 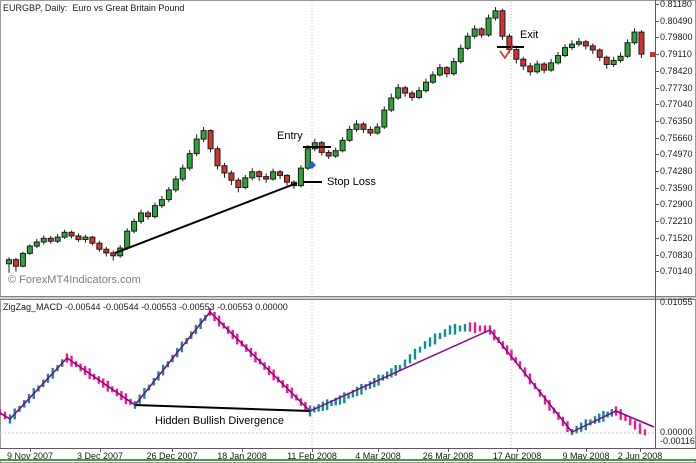 I want to click on price-axis-label: 0.75660, so click(x=676, y=137).